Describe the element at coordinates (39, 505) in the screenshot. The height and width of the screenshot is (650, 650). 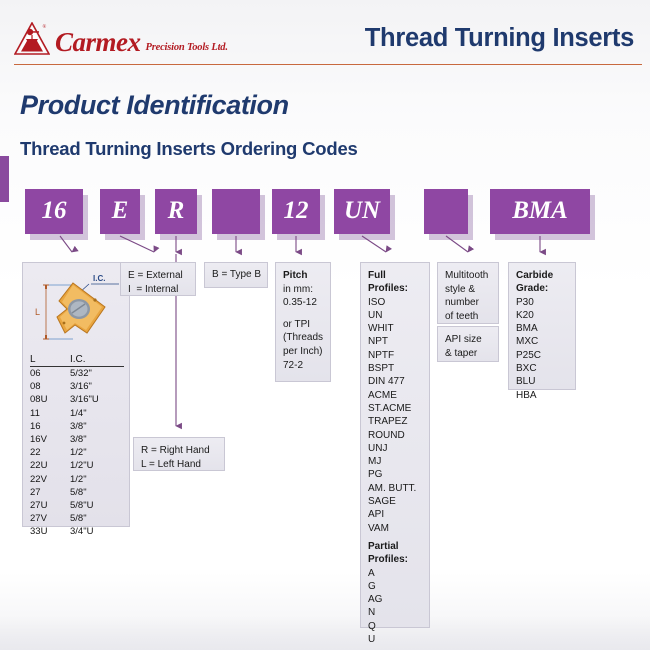
I see `cell-l: 27U` at that location.